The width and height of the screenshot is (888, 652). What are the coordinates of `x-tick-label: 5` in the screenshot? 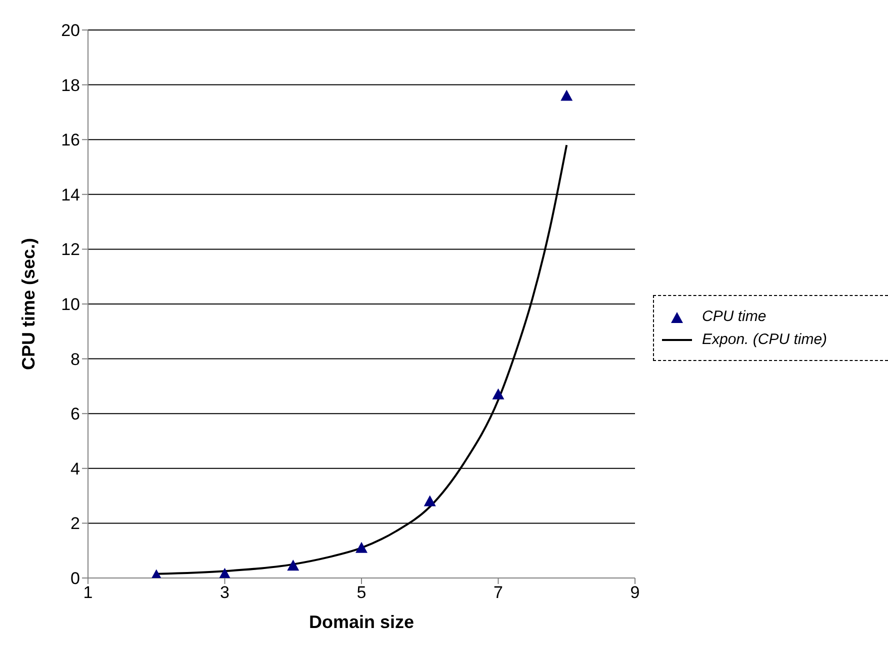 It's located at (361, 592).